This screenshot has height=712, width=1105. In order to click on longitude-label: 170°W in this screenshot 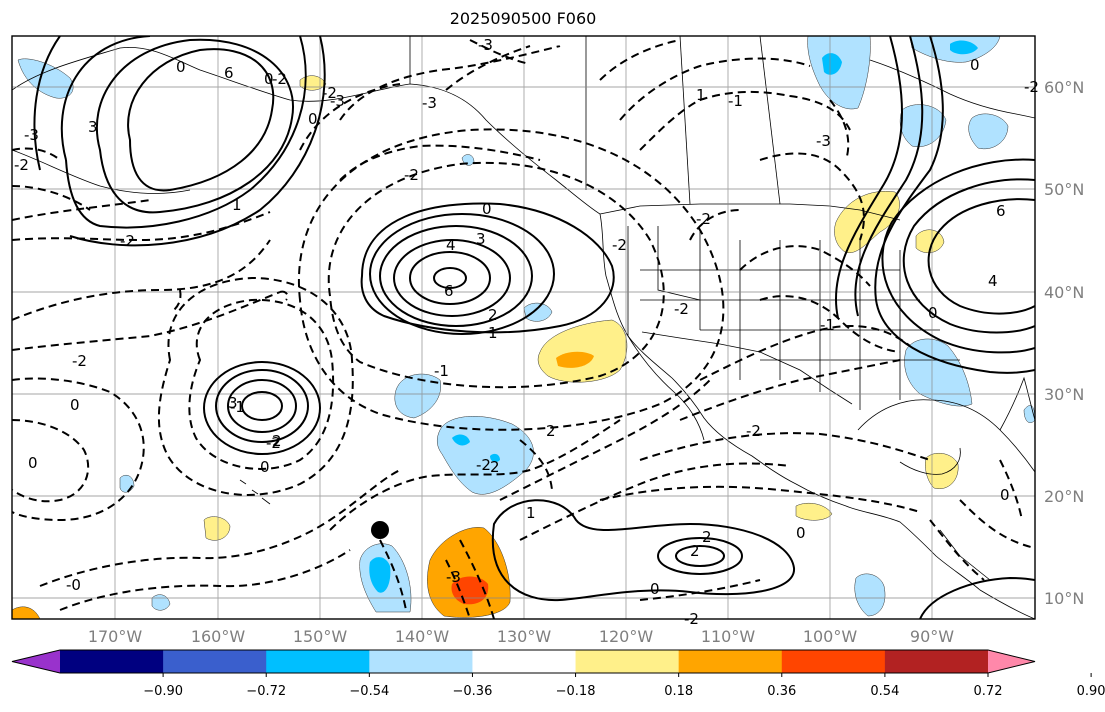, I will do `click(115, 636)`.